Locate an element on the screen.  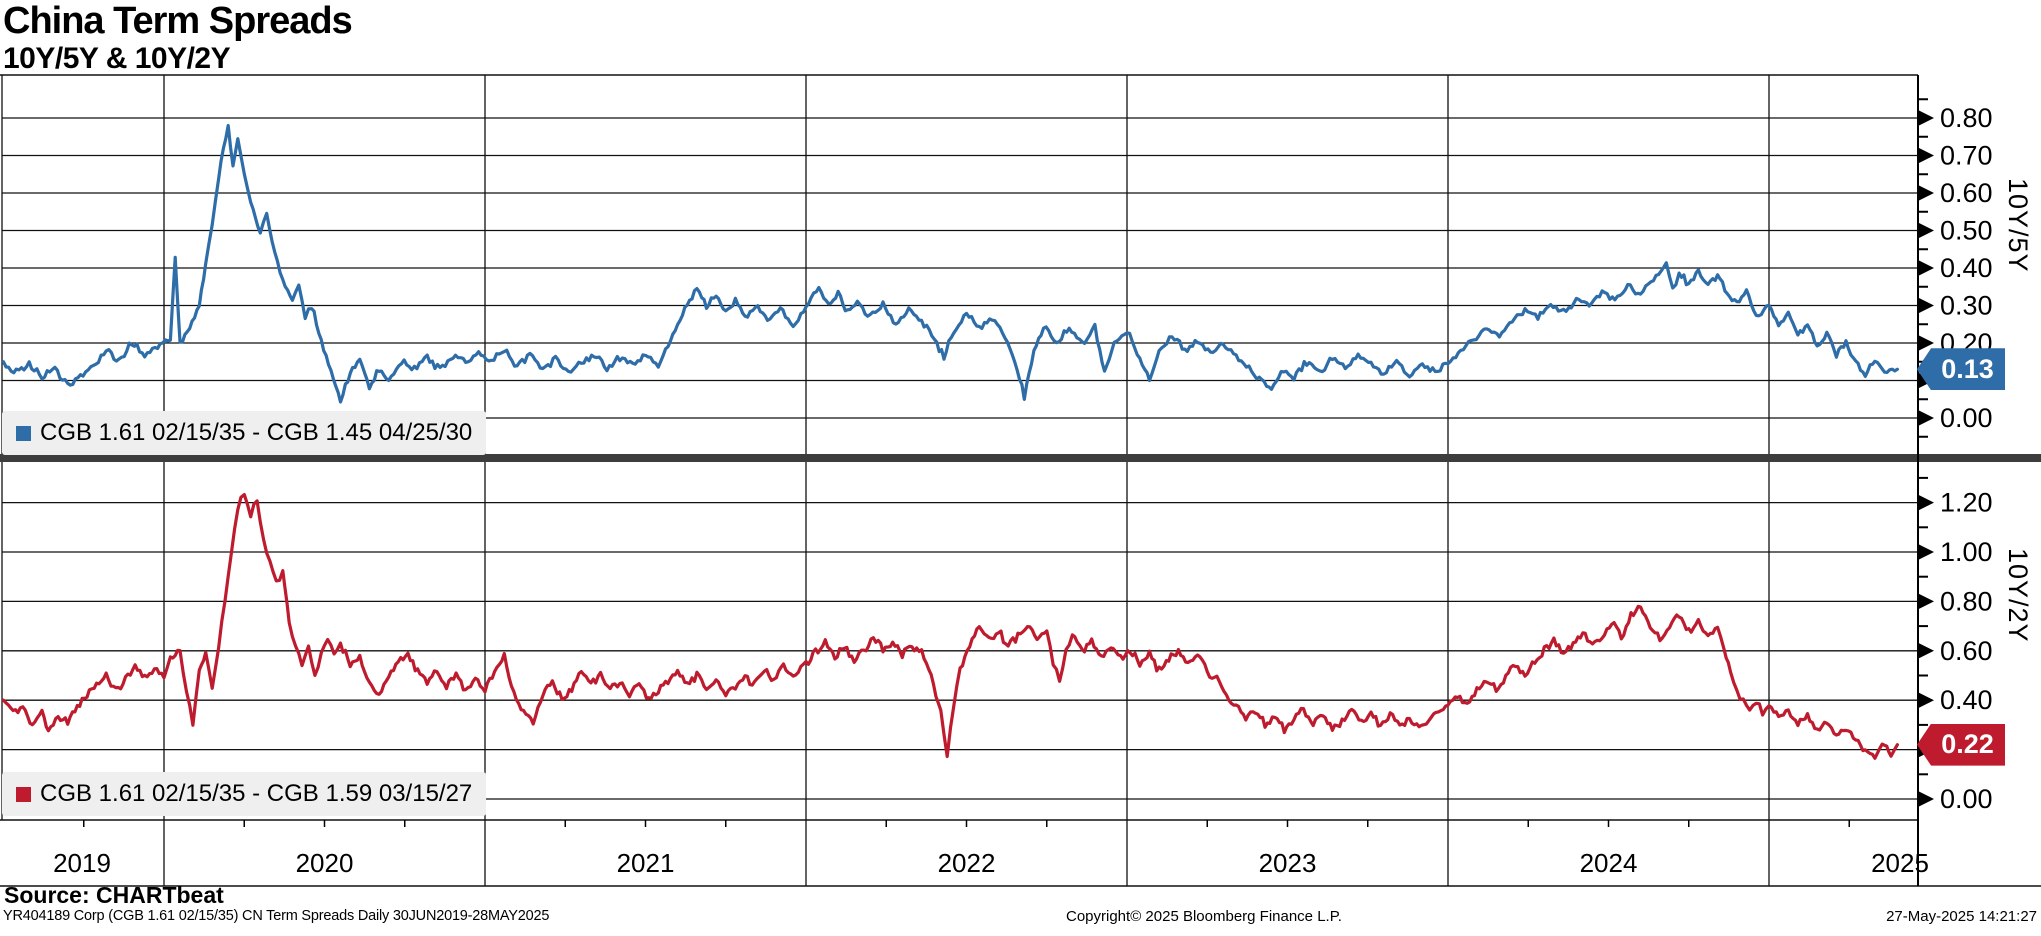
top-legend-label: CGB 1.61 02/15/35 - CGB 1.45 04/25/30 is located at coordinates (256, 432).